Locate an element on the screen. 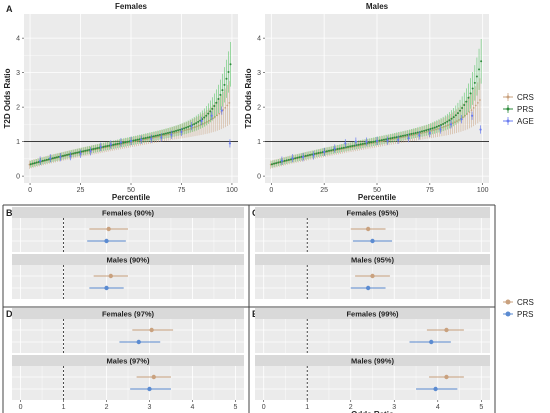  x-axis-label: Odds Ratio is located at coordinates (372, 411).